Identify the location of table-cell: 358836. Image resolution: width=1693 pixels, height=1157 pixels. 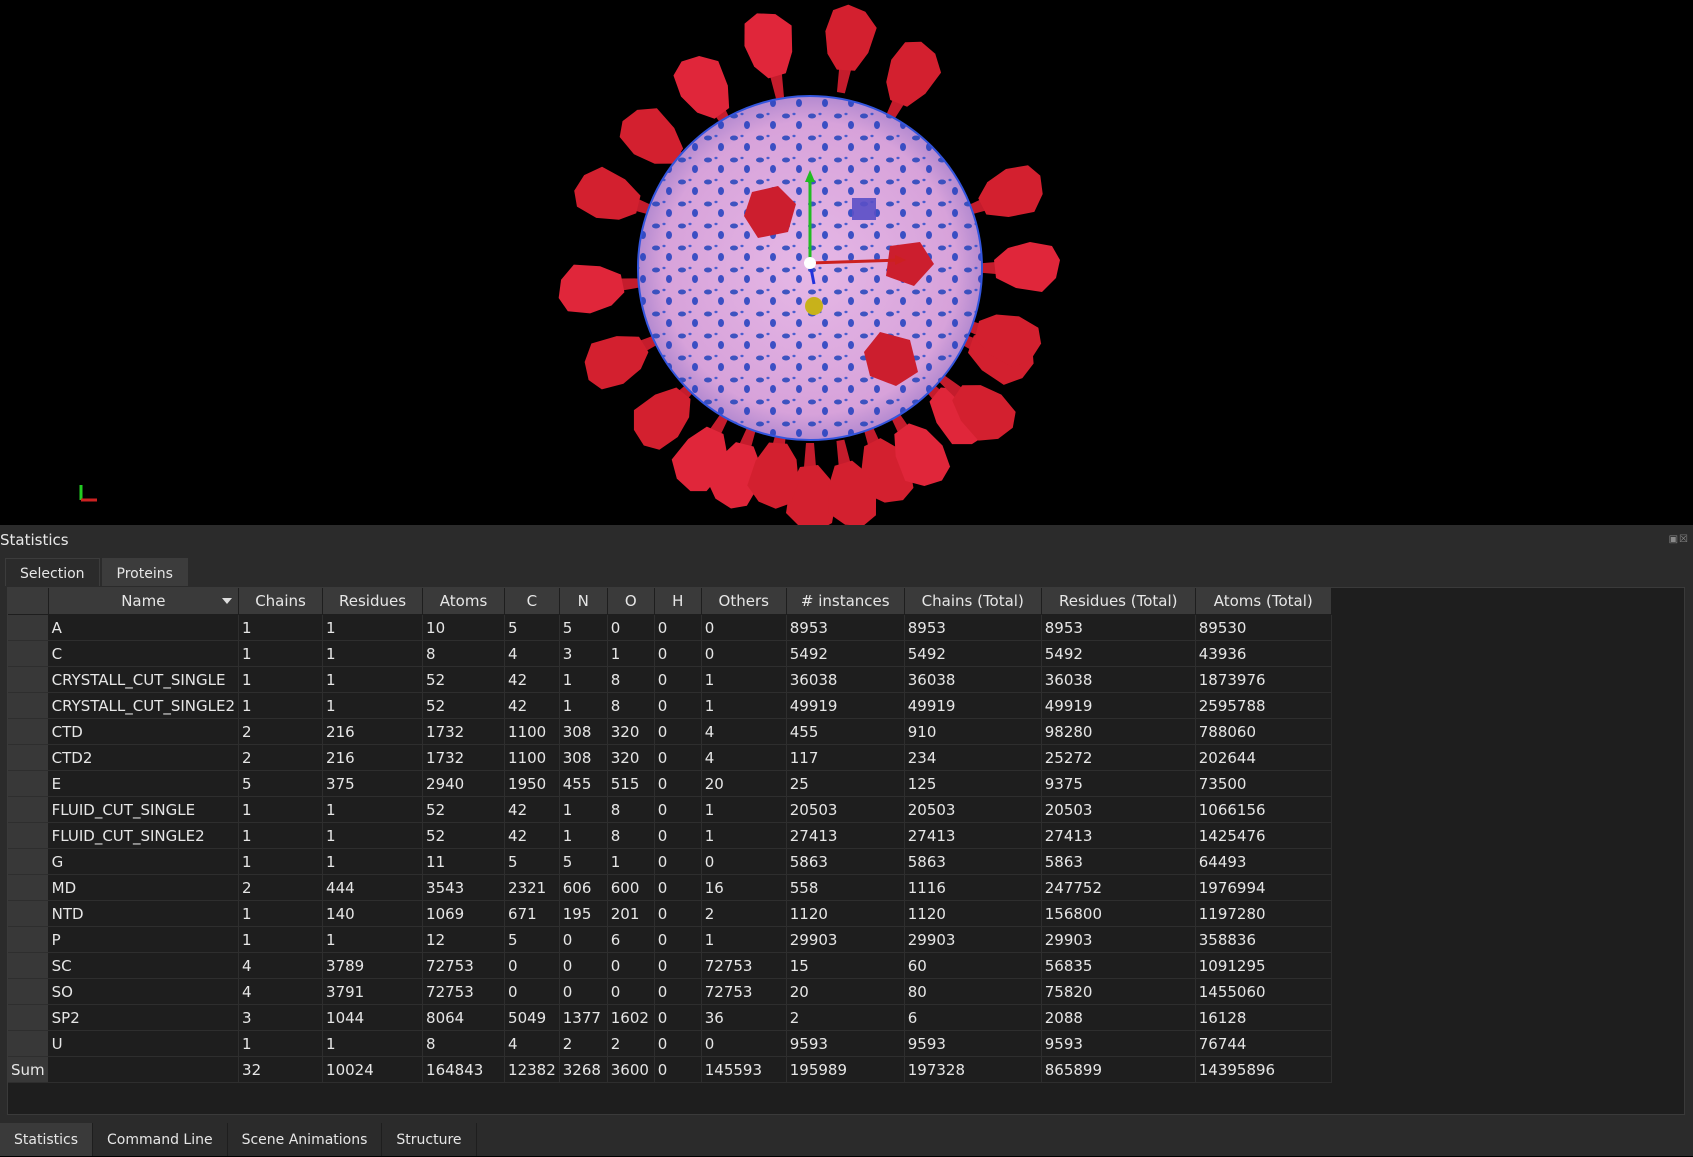
(1263, 939).